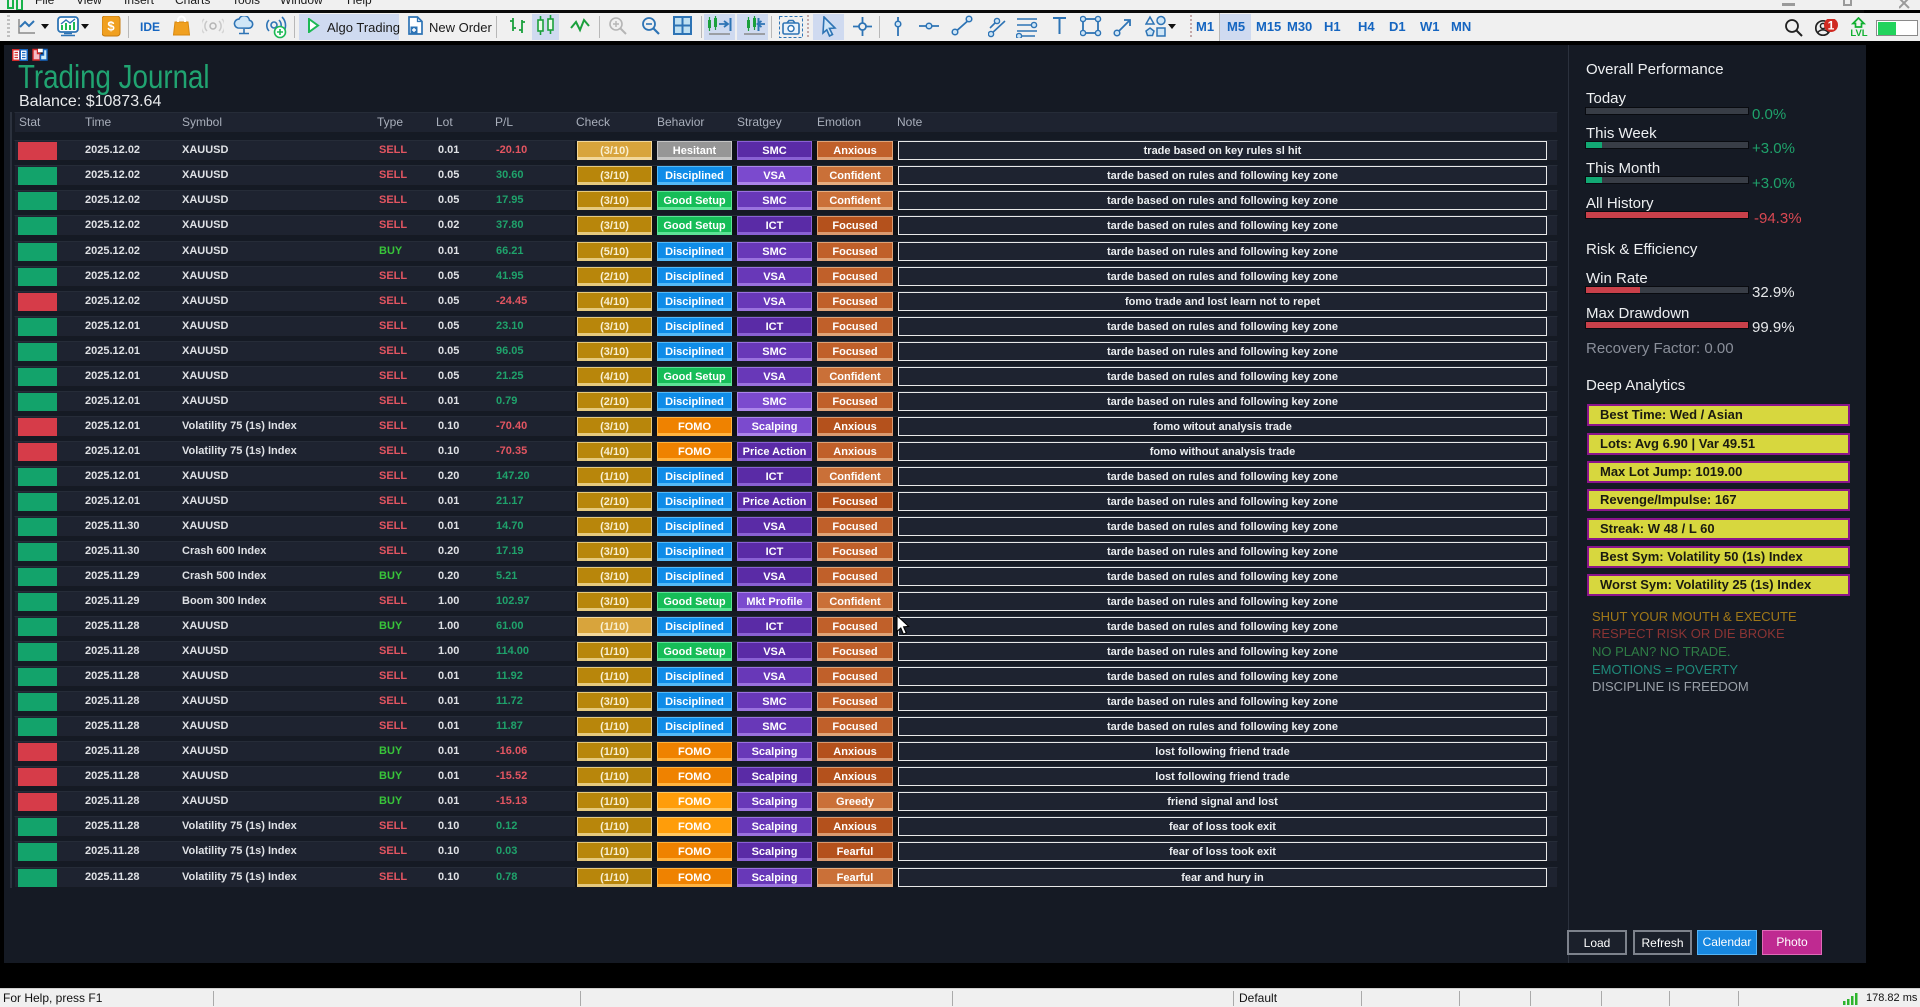  I want to click on svg-text: LVL, so click(1859, 32).